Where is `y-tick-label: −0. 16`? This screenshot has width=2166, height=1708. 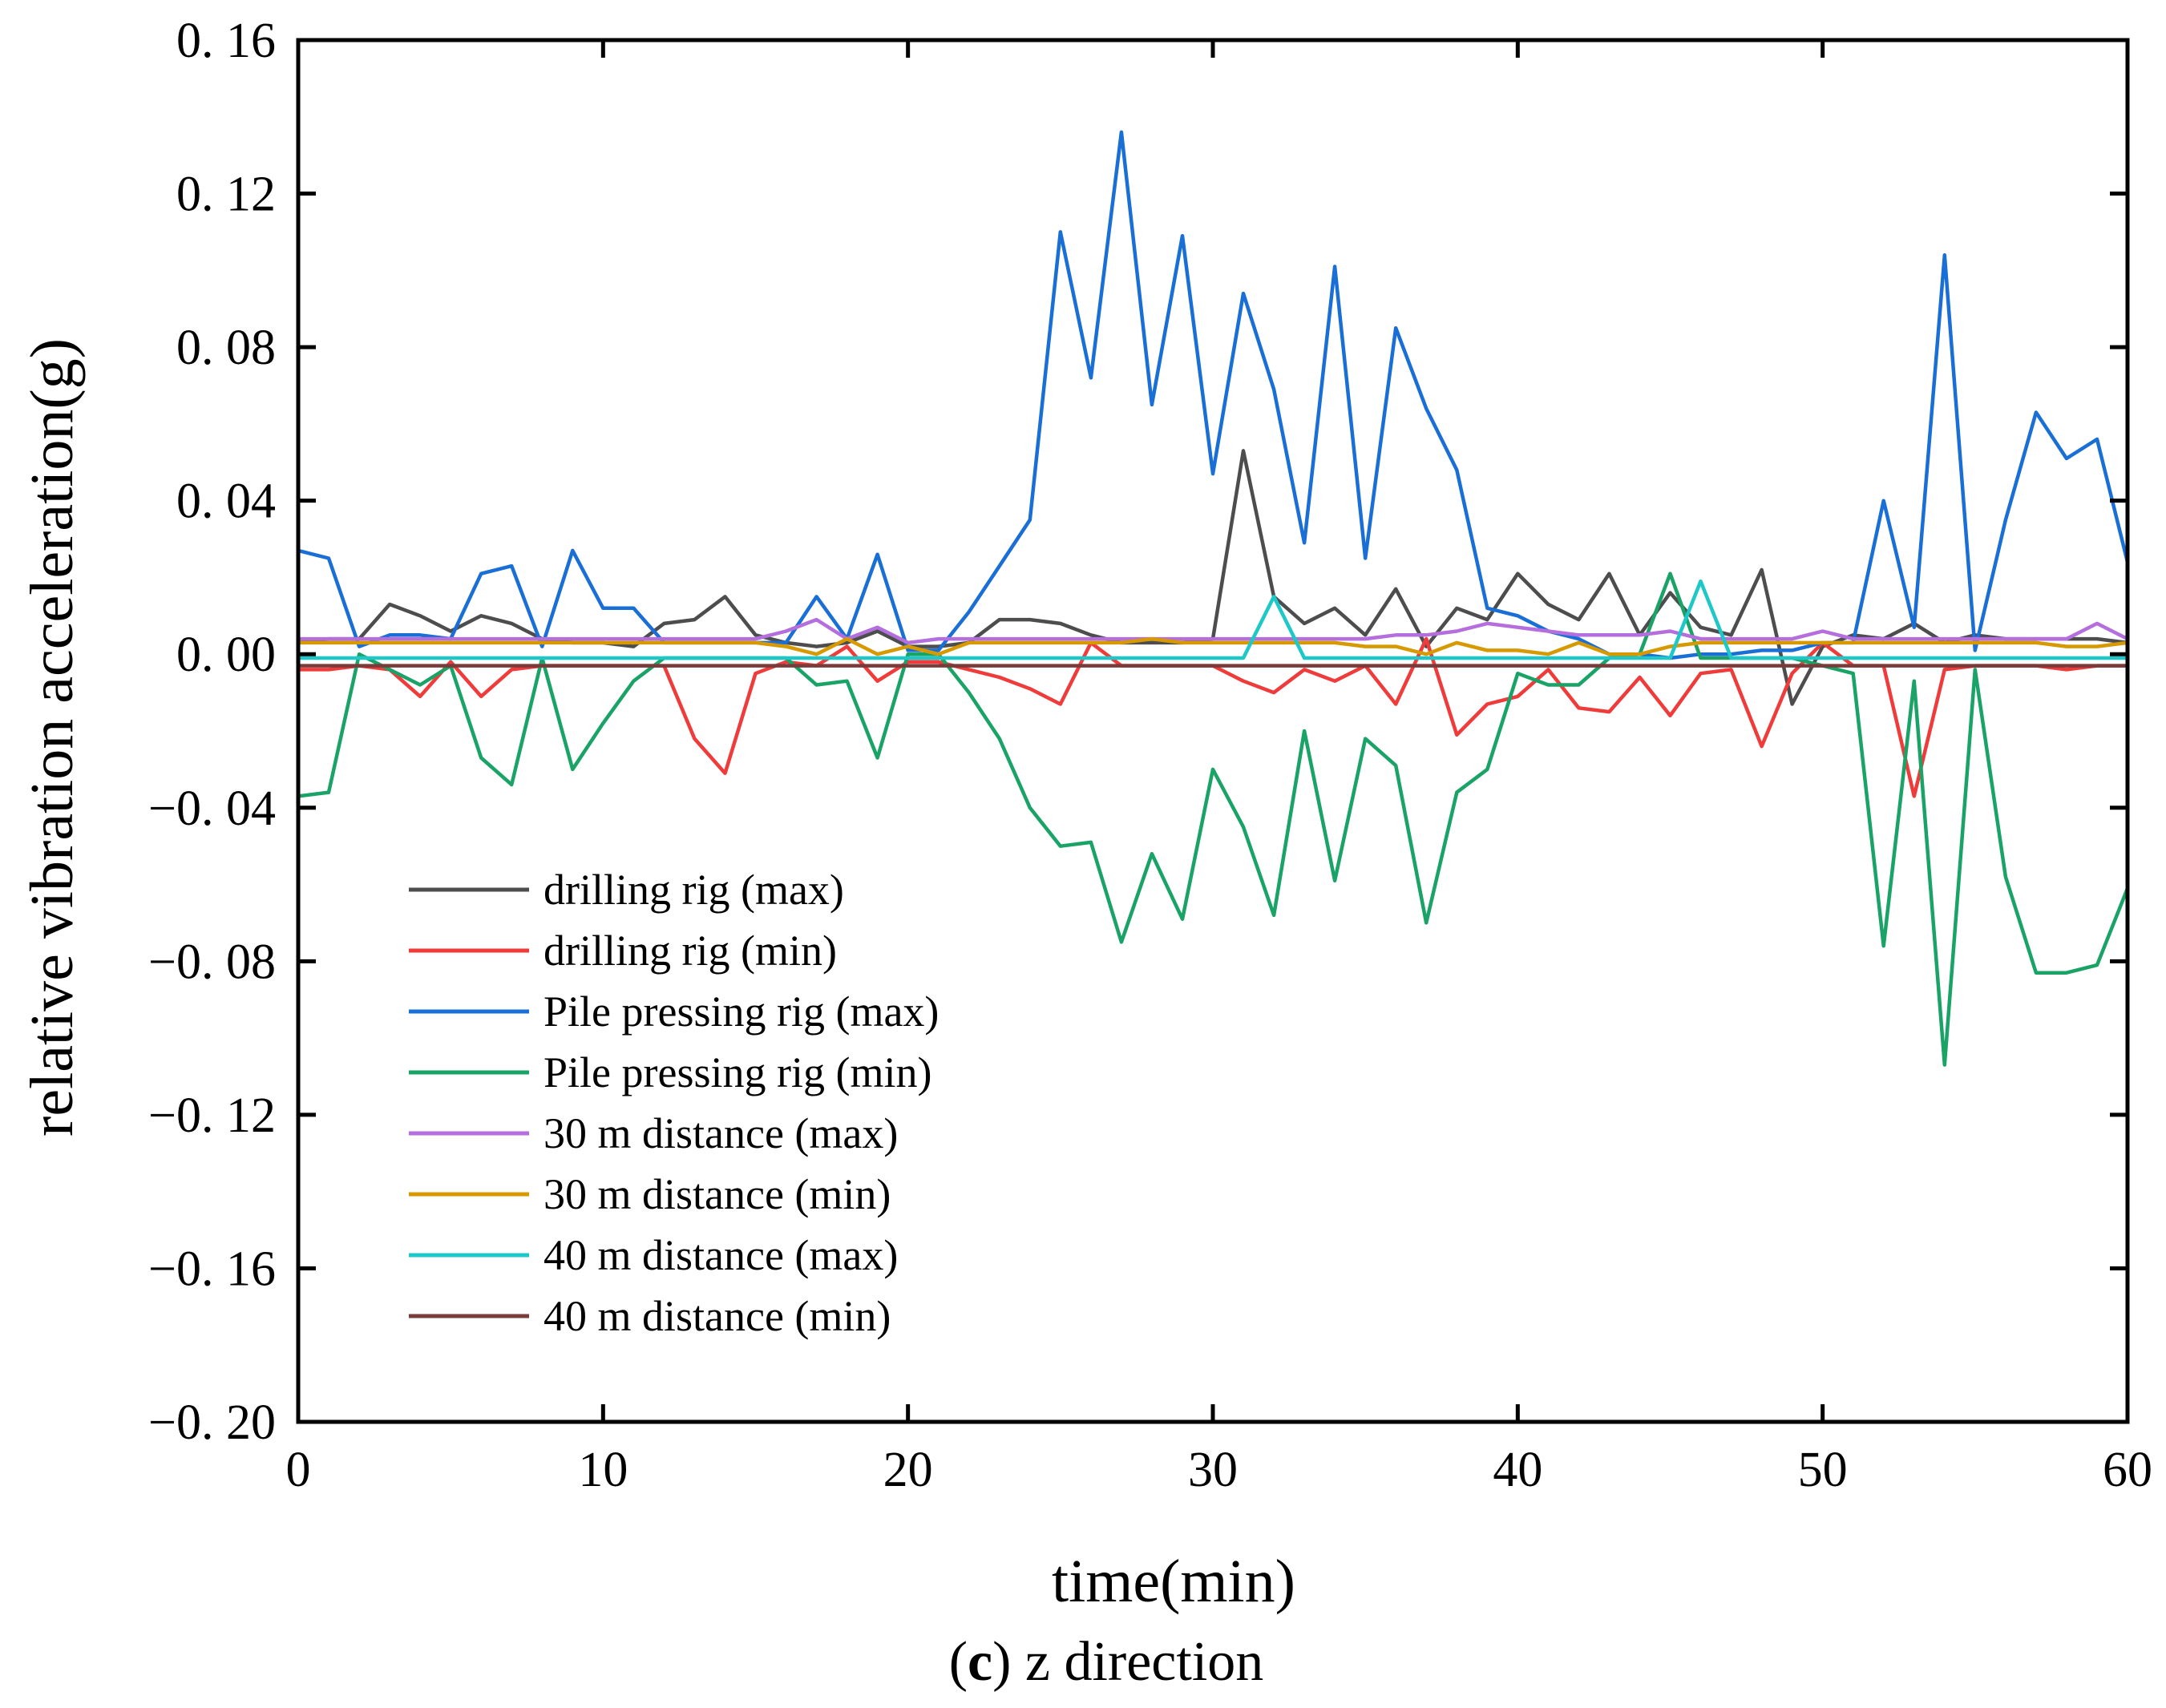 y-tick-label: −0. 16 is located at coordinates (212, 1269).